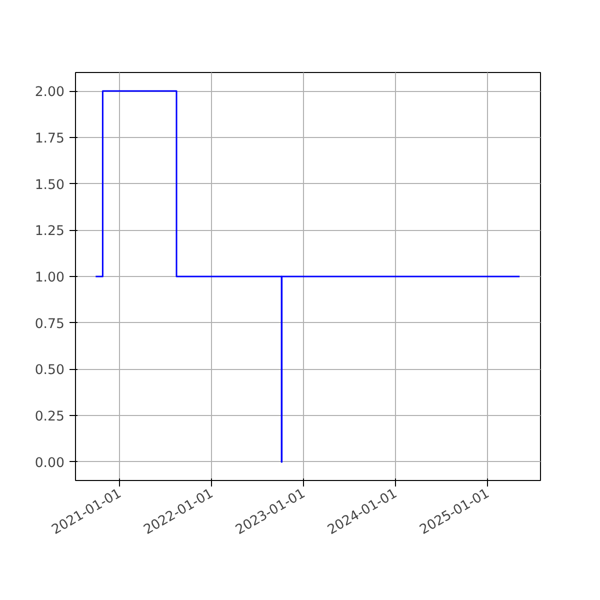  What do you see at coordinates (49, 92) in the screenshot?
I see `y-tick-label: 2.00` at bounding box center [49, 92].